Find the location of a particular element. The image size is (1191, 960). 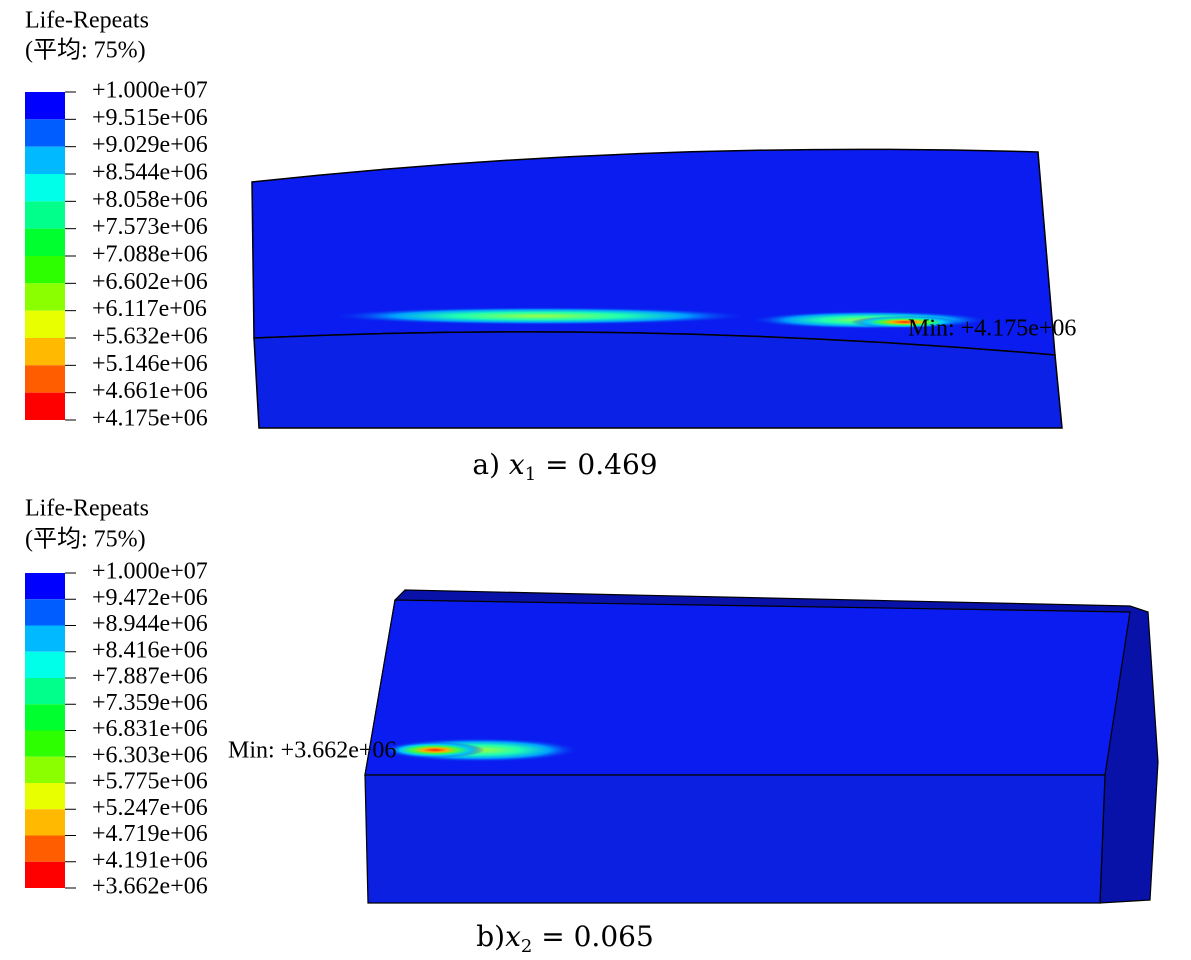

caption-rest: = 0.469 is located at coordinates (596, 464).